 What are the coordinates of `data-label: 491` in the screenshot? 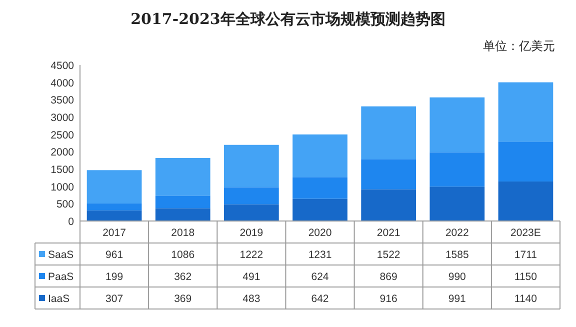 It's located at (251, 277).